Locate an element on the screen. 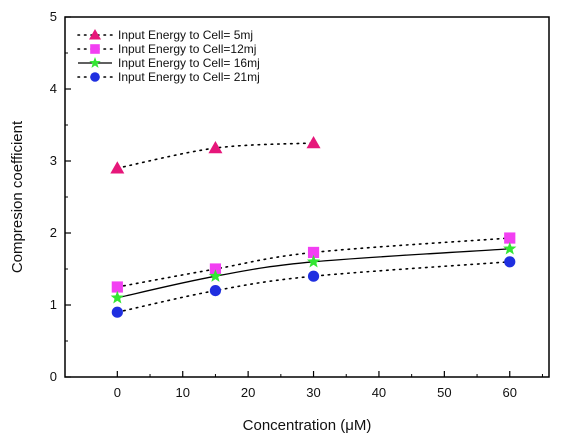  y-tick-label: 0 is located at coordinates (53, 376).